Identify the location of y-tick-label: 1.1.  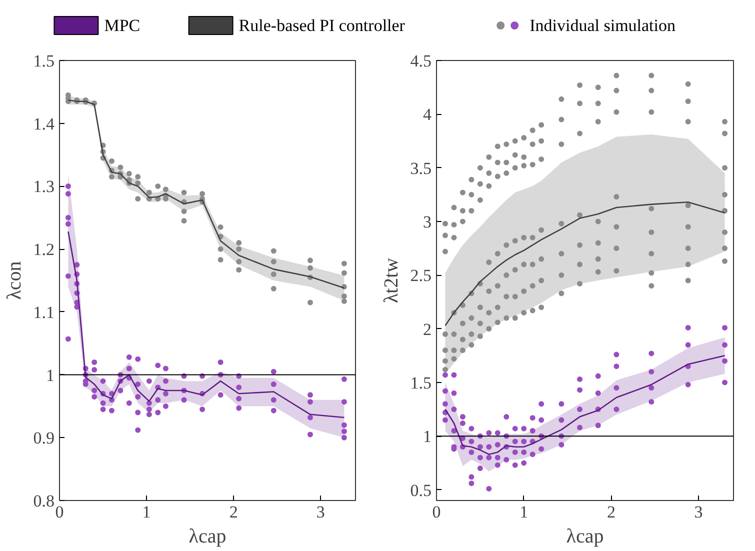
(43, 312).